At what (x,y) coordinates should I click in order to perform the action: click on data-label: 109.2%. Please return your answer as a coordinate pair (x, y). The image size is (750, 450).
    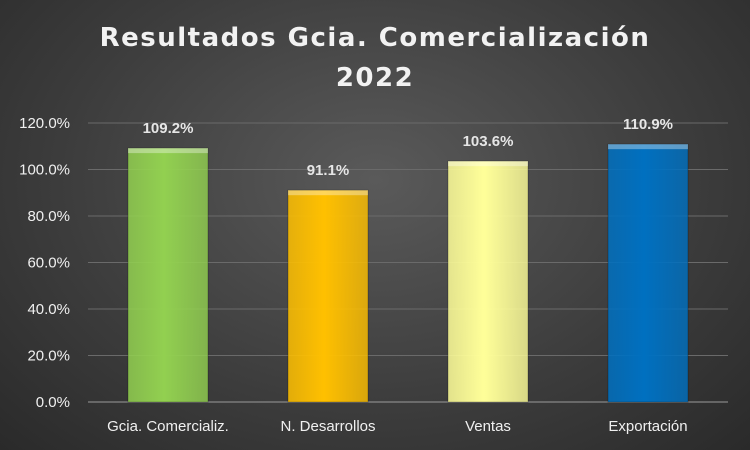
    Looking at the image, I should click on (168, 128).